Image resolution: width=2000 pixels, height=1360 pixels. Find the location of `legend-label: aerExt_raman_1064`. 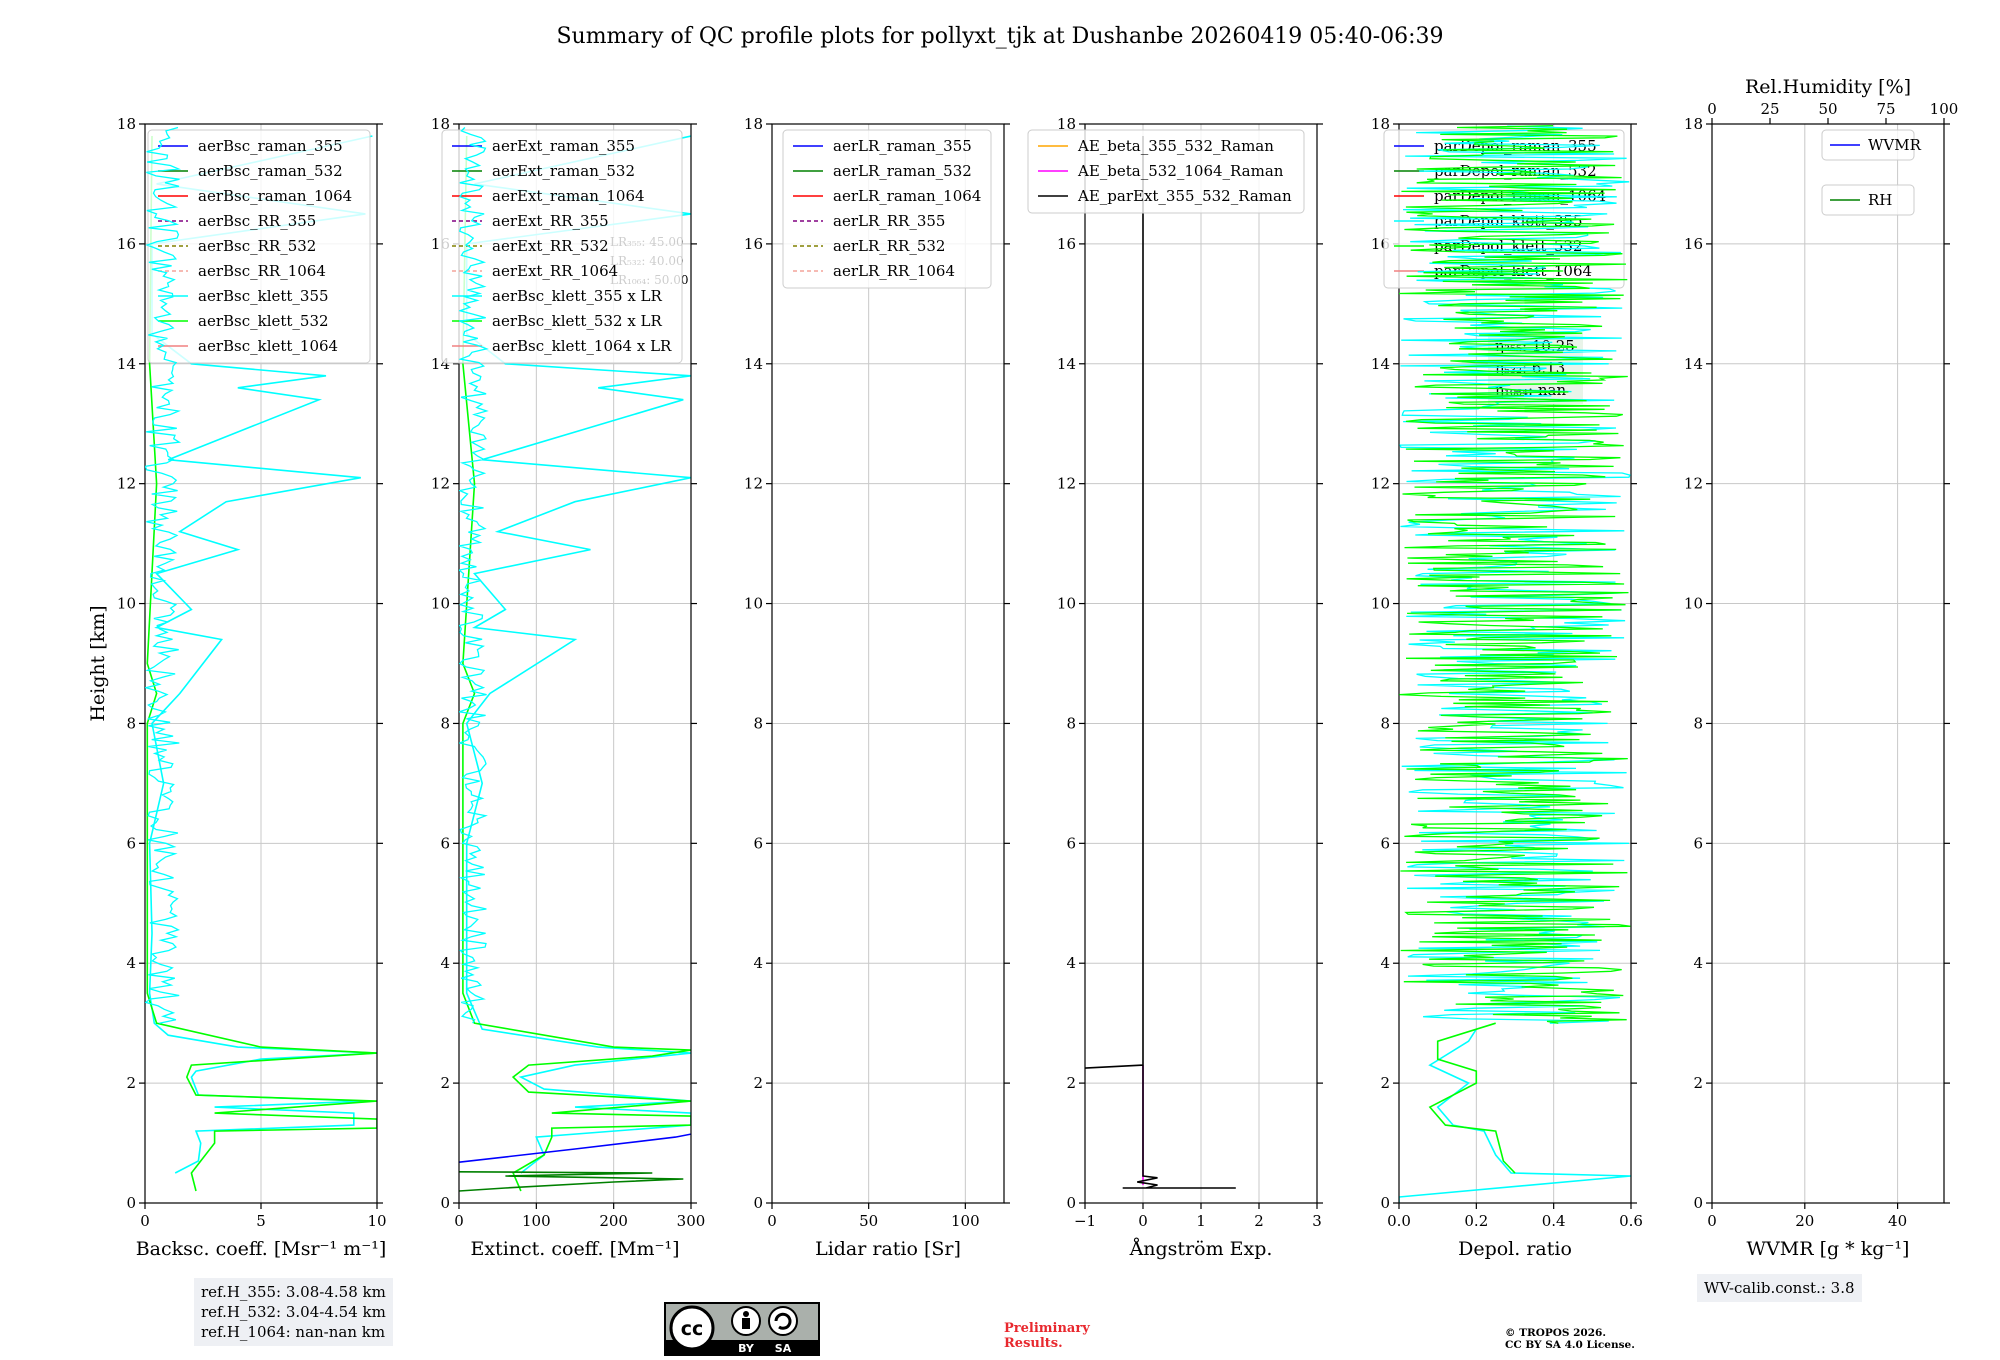

legend-label: aerExt_raman_1064 is located at coordinates (568, 196).